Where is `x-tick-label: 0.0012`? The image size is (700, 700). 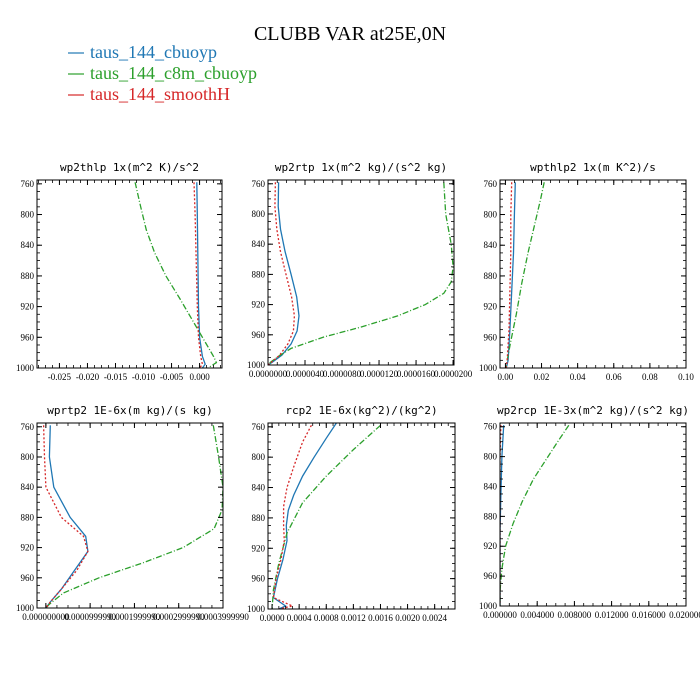
x-tick-label: 0.0012 is located at coordinates (353, 618).